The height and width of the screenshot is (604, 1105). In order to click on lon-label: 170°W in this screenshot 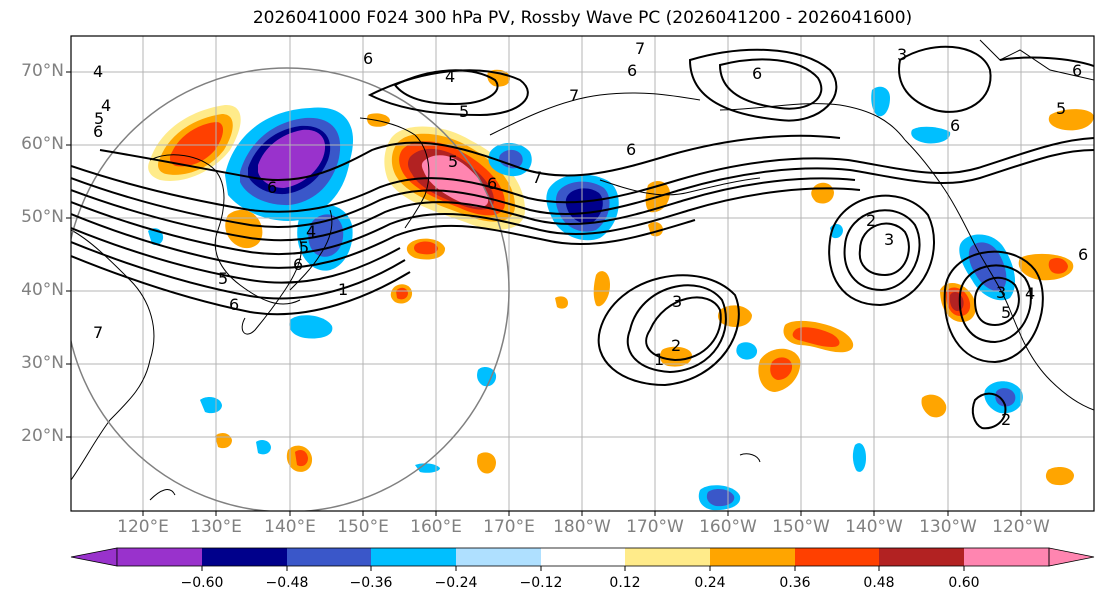, I will do `click(655, 527)`.